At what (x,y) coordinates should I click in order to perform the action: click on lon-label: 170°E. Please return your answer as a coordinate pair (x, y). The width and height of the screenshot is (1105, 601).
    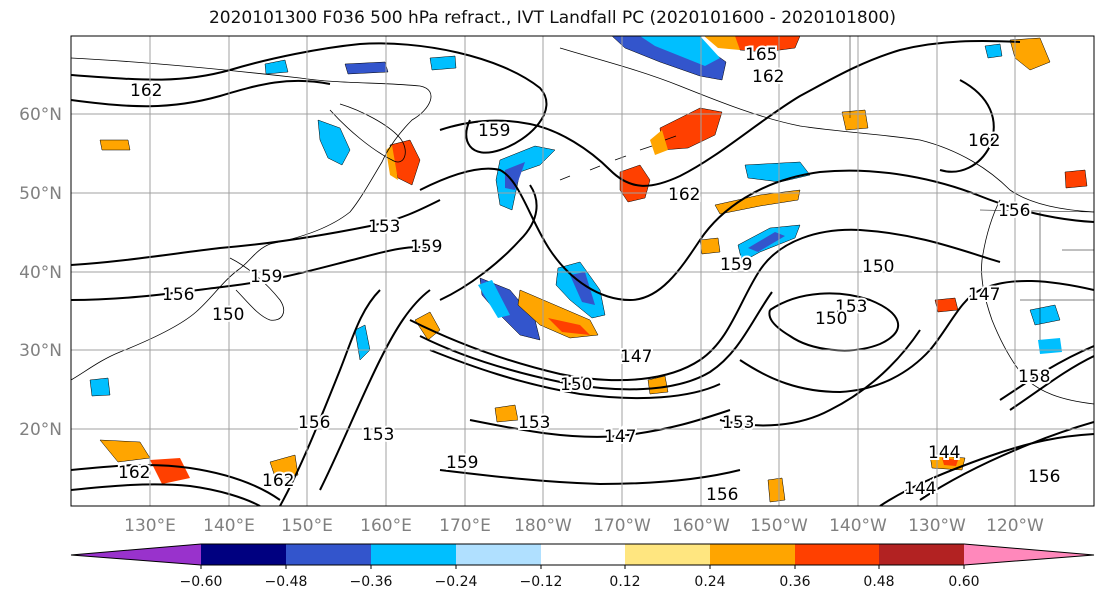
    Looking at the image, I should click on (465, 526).